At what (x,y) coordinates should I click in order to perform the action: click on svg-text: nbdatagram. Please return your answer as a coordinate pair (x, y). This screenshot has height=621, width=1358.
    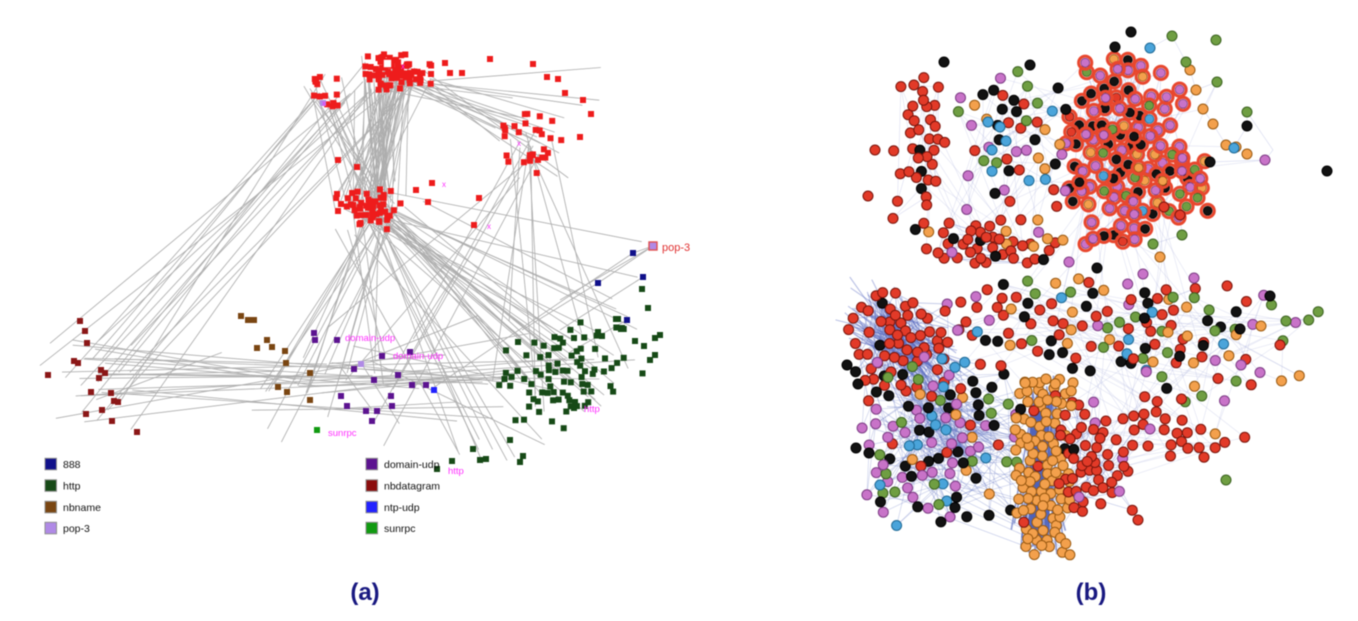
    Looking at the image, I should click on (412, 486).